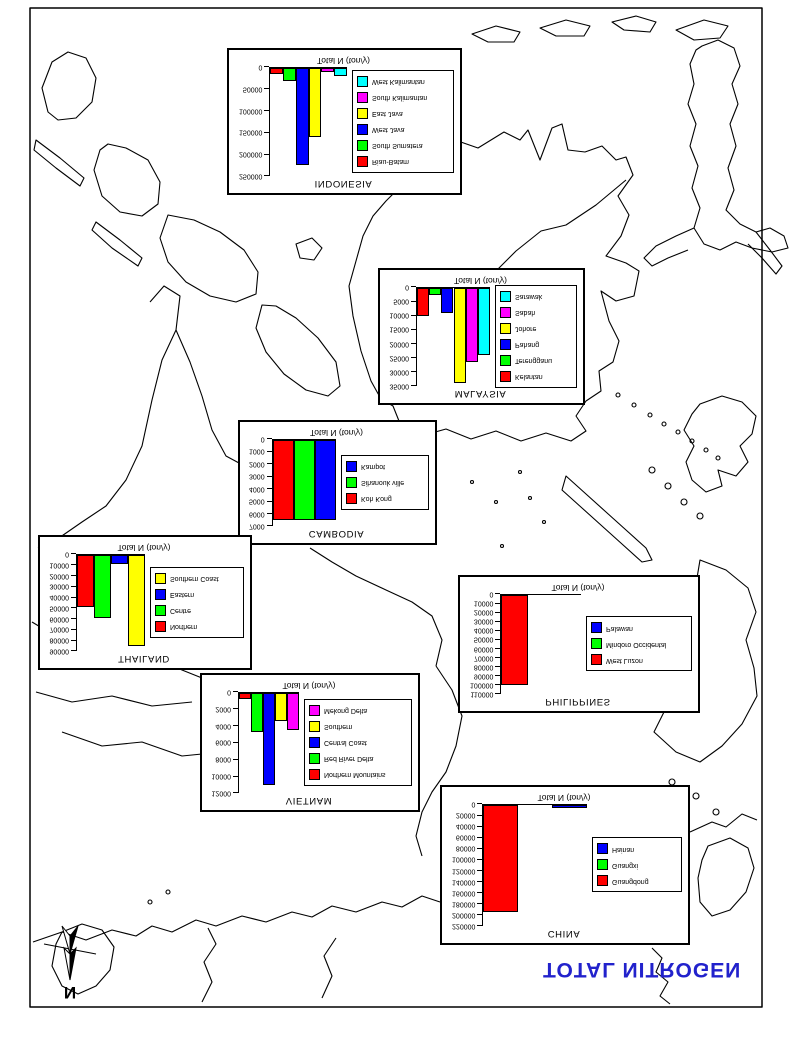 The width and height of the screenshot is (793, 1038). I want to click on compass-n-label: N, so click(70, 992).